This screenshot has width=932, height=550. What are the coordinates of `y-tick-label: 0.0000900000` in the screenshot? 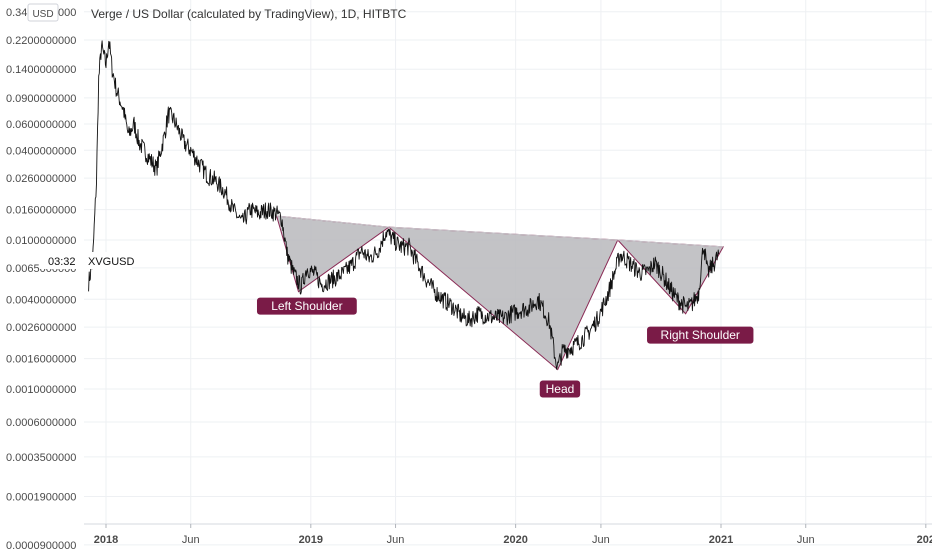 It's located at (41, 545).